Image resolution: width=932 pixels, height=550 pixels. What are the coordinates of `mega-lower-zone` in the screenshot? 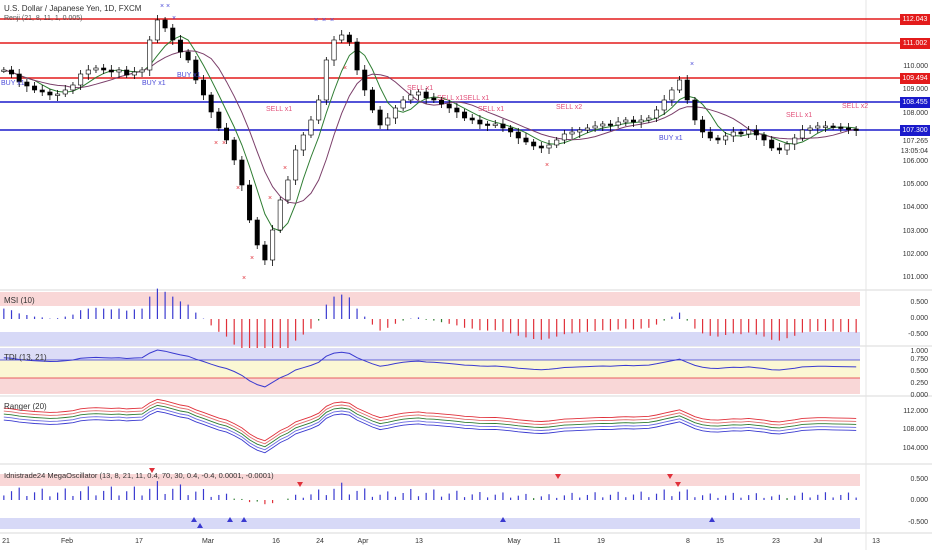 It's located at (430, 523).